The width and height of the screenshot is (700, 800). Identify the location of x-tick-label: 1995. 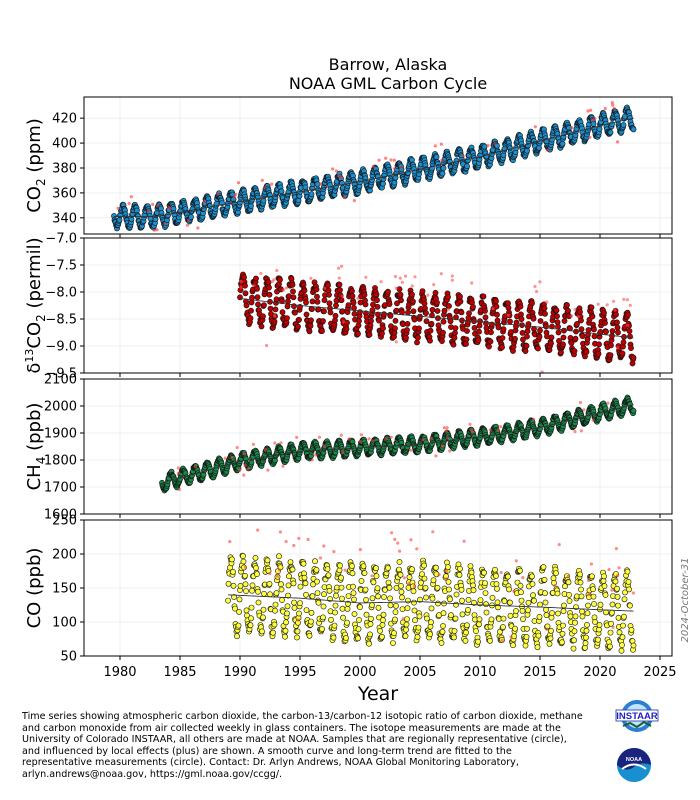
(299, 672).